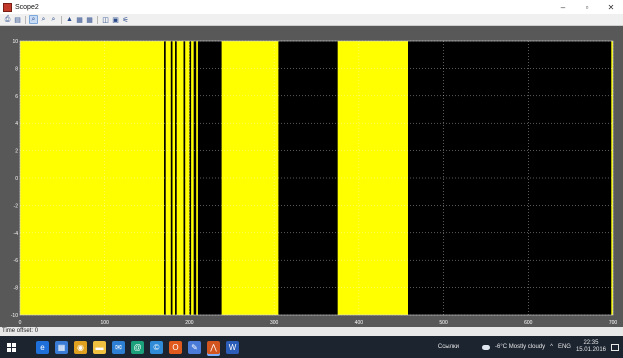 Image resolution: width=623 pixels, height=358 pixels. Describe the element at coordinates (105, 20) in the screenshot. I see `floating-scope-icon: ◫` at that location.